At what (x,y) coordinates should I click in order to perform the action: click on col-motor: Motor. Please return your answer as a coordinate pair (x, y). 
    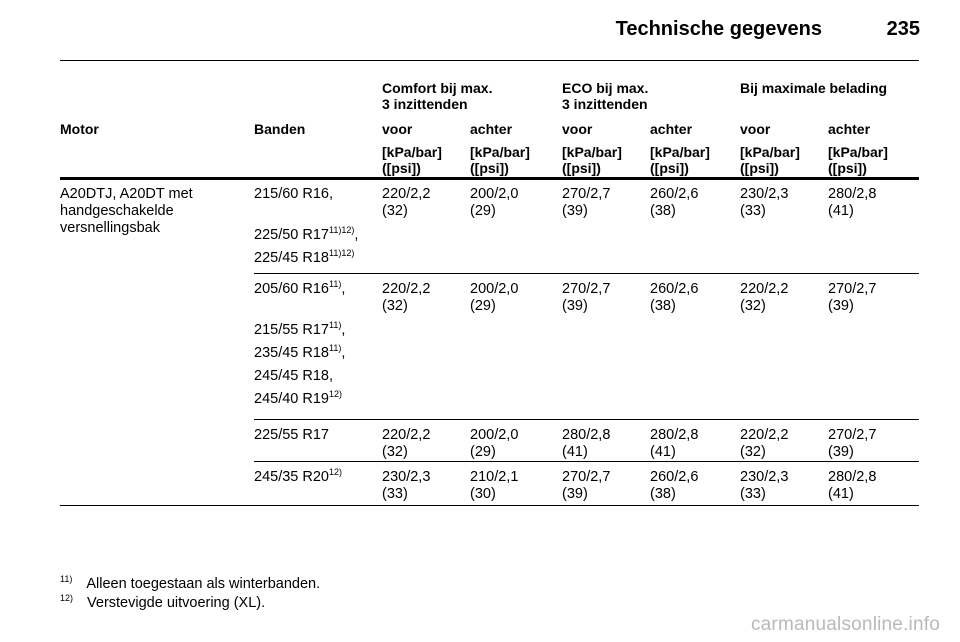
    Looking at the image, I should click on (79, 129).